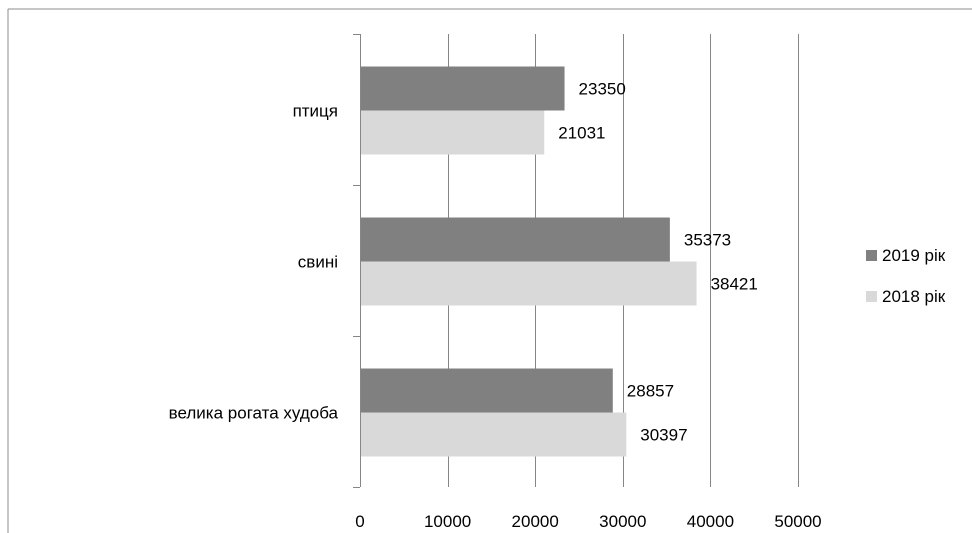 This screenshot has height=533, width=972. Describe the element at coordinates (359, 521) in the screenshot. I see `x-tick-label: 0` at that location.